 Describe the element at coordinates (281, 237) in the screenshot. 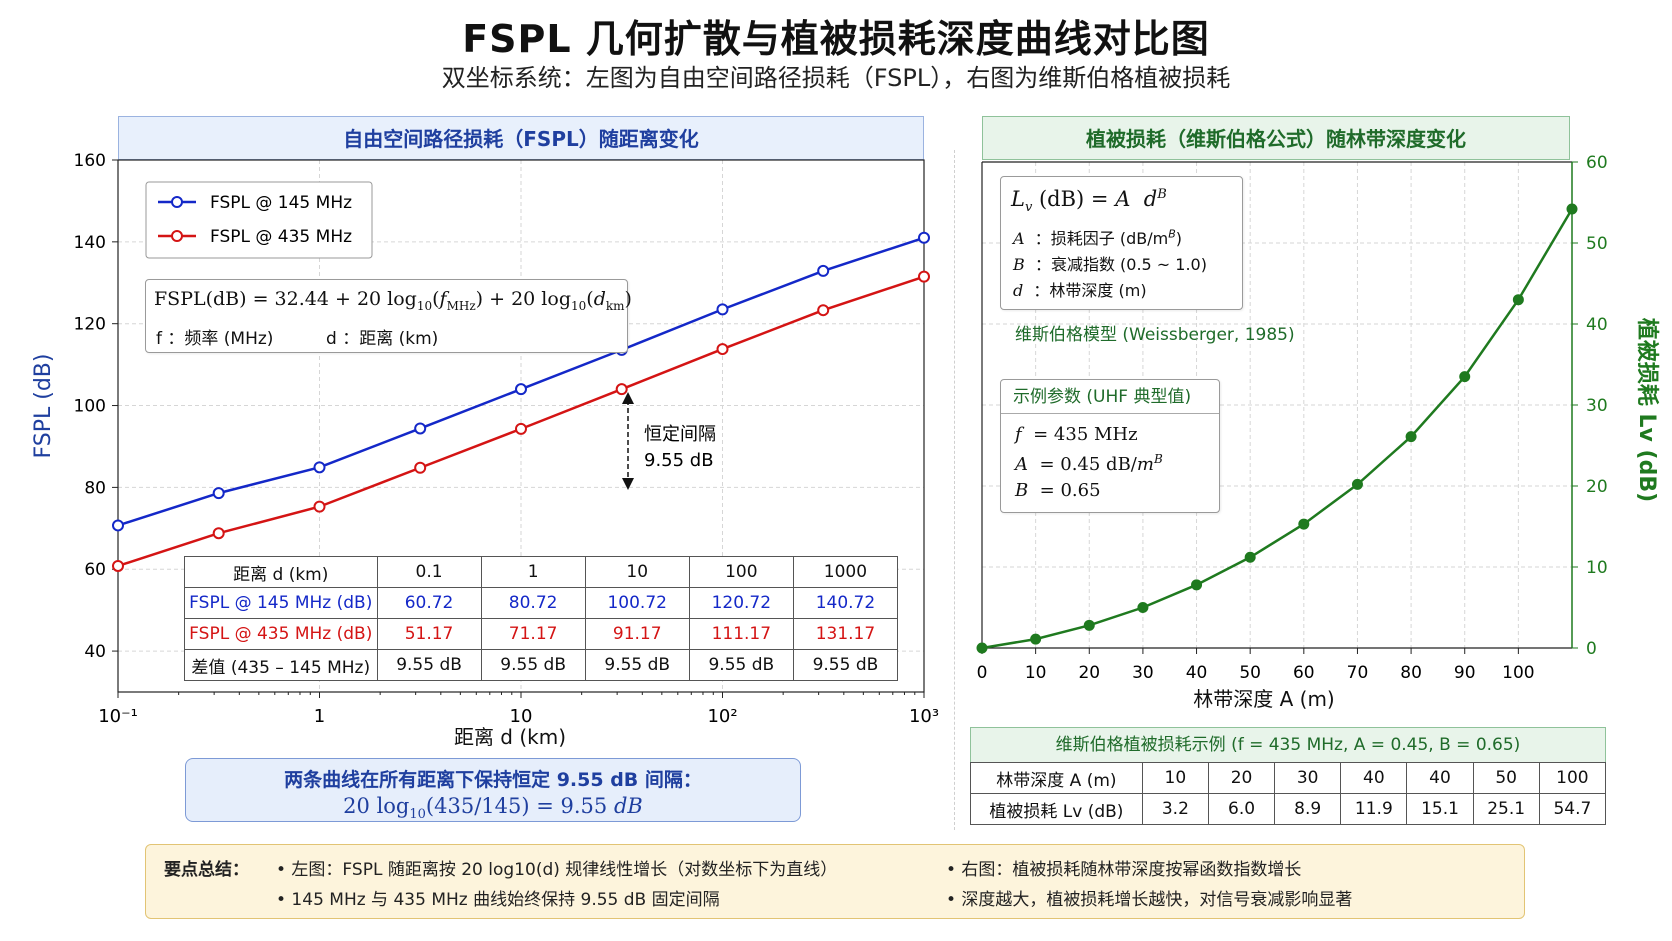

I see `legend-435mhz: FSPL @ 435 MHz` at that location.